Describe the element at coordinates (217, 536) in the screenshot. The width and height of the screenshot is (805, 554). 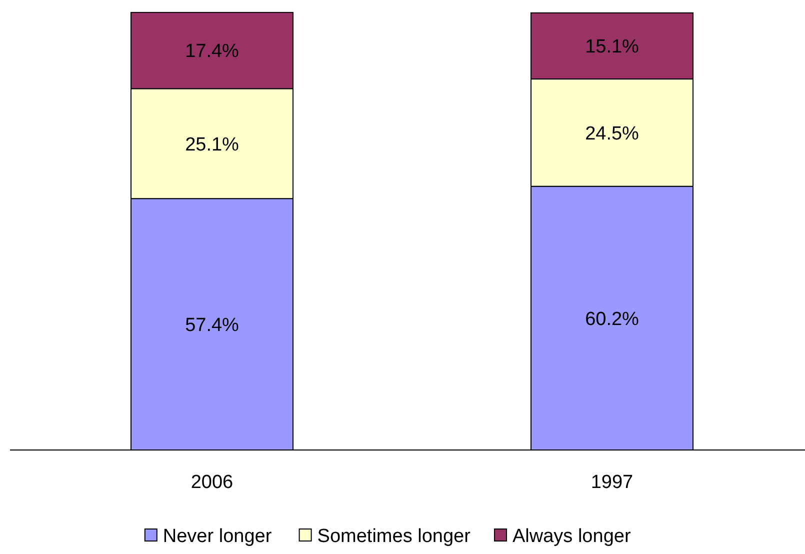
I see `legend-label: Never longer` at that location.